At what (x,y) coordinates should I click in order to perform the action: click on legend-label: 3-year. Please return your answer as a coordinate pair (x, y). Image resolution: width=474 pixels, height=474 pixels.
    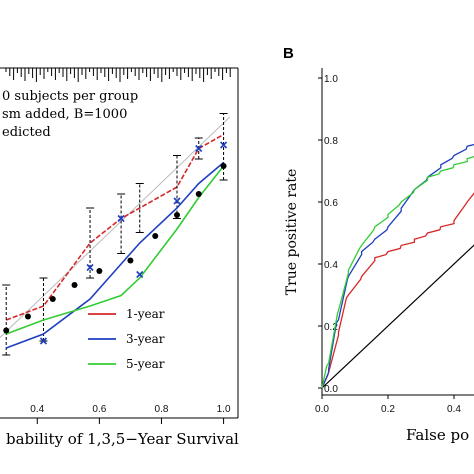
    Looking at the image, I should click on (145, 339).